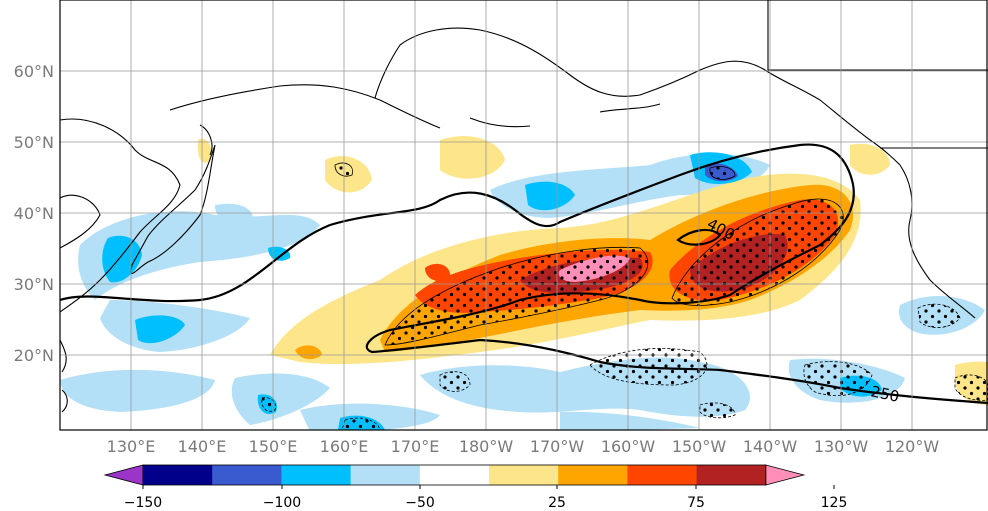  I want to click on lon-label: 170°E, so click(415, 446).